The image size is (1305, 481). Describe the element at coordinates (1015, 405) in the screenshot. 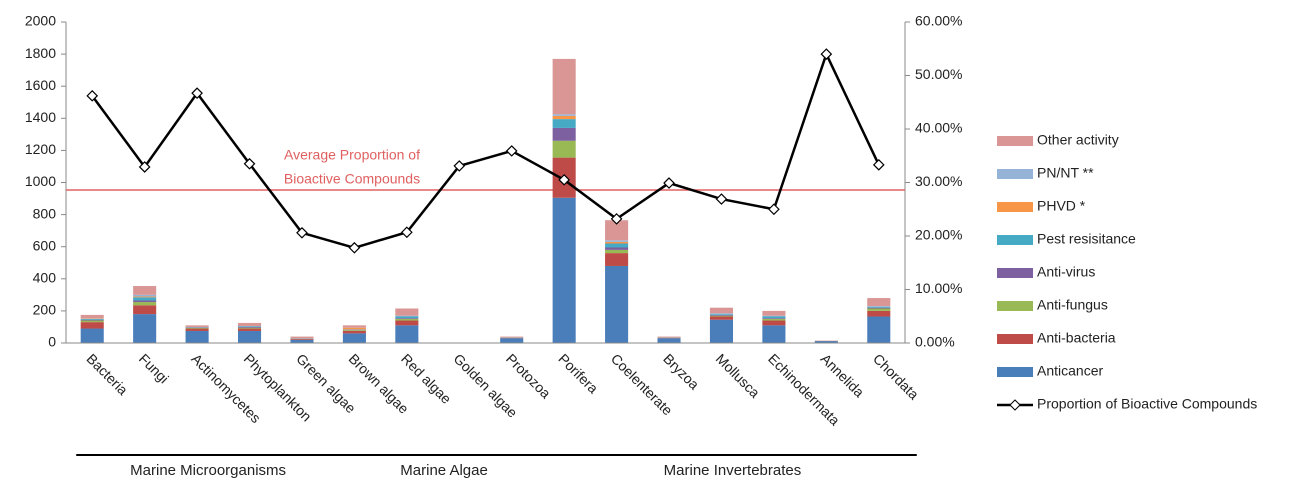

I see `legend-marker` at that location.